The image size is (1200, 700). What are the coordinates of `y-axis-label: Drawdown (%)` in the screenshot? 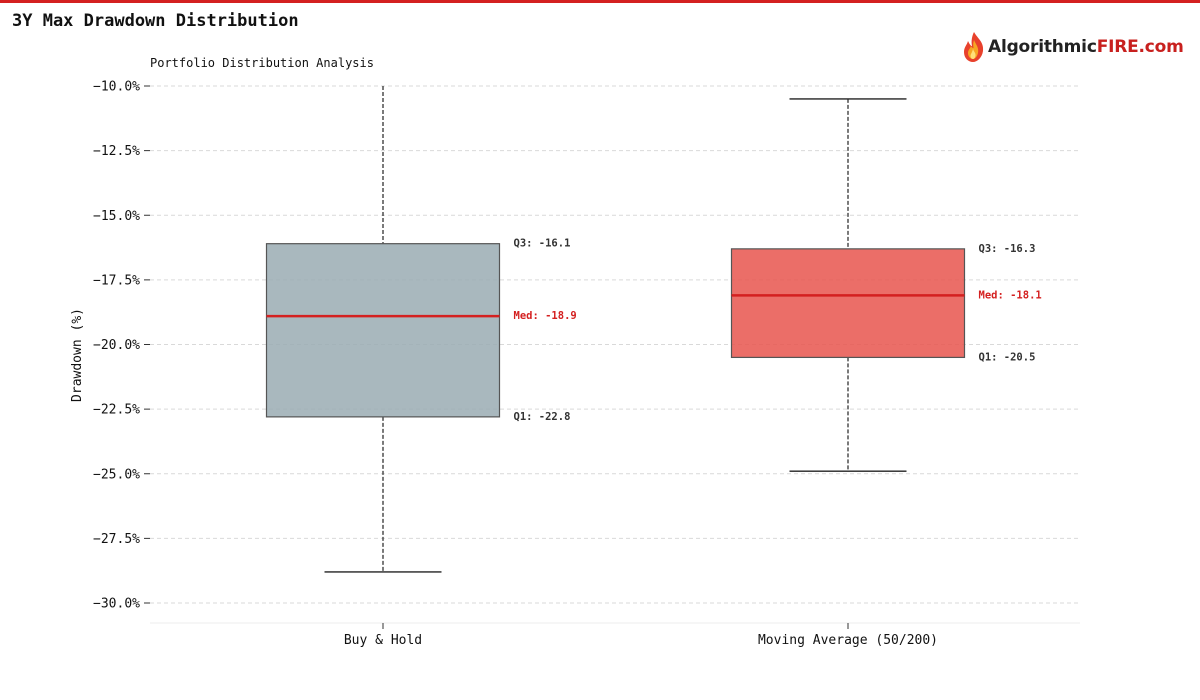 It's located at (77, 355).